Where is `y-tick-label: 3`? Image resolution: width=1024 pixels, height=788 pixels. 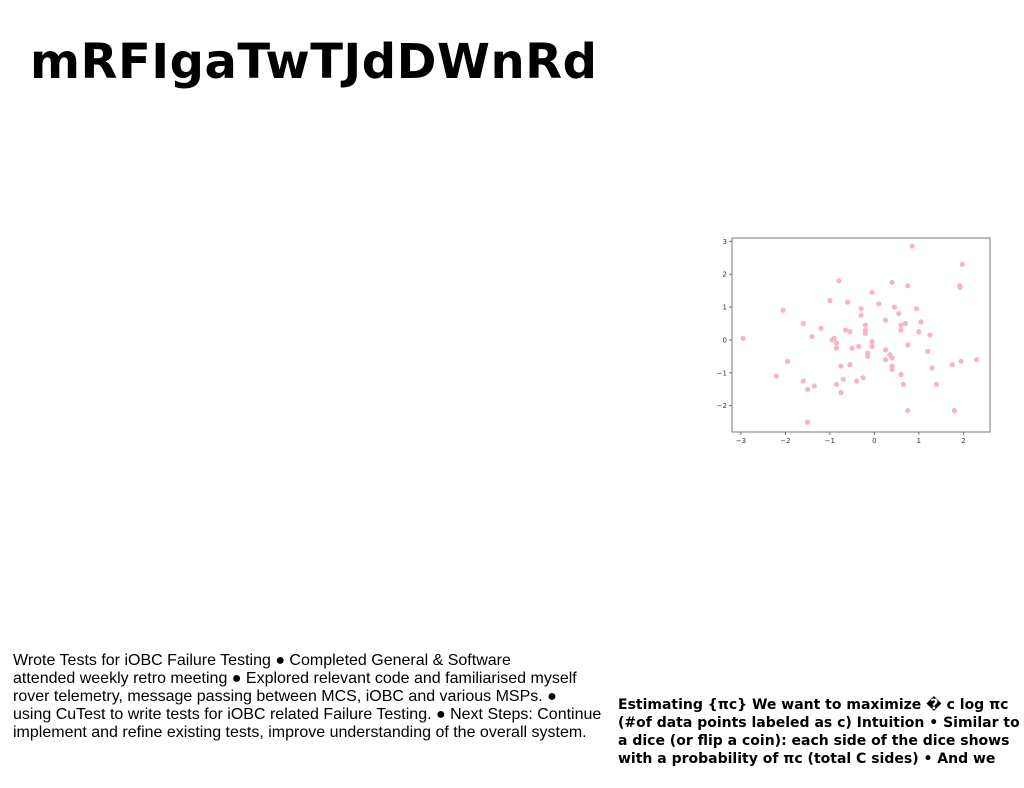 y-tick-label: 3 is located at coordinates (725, 242).